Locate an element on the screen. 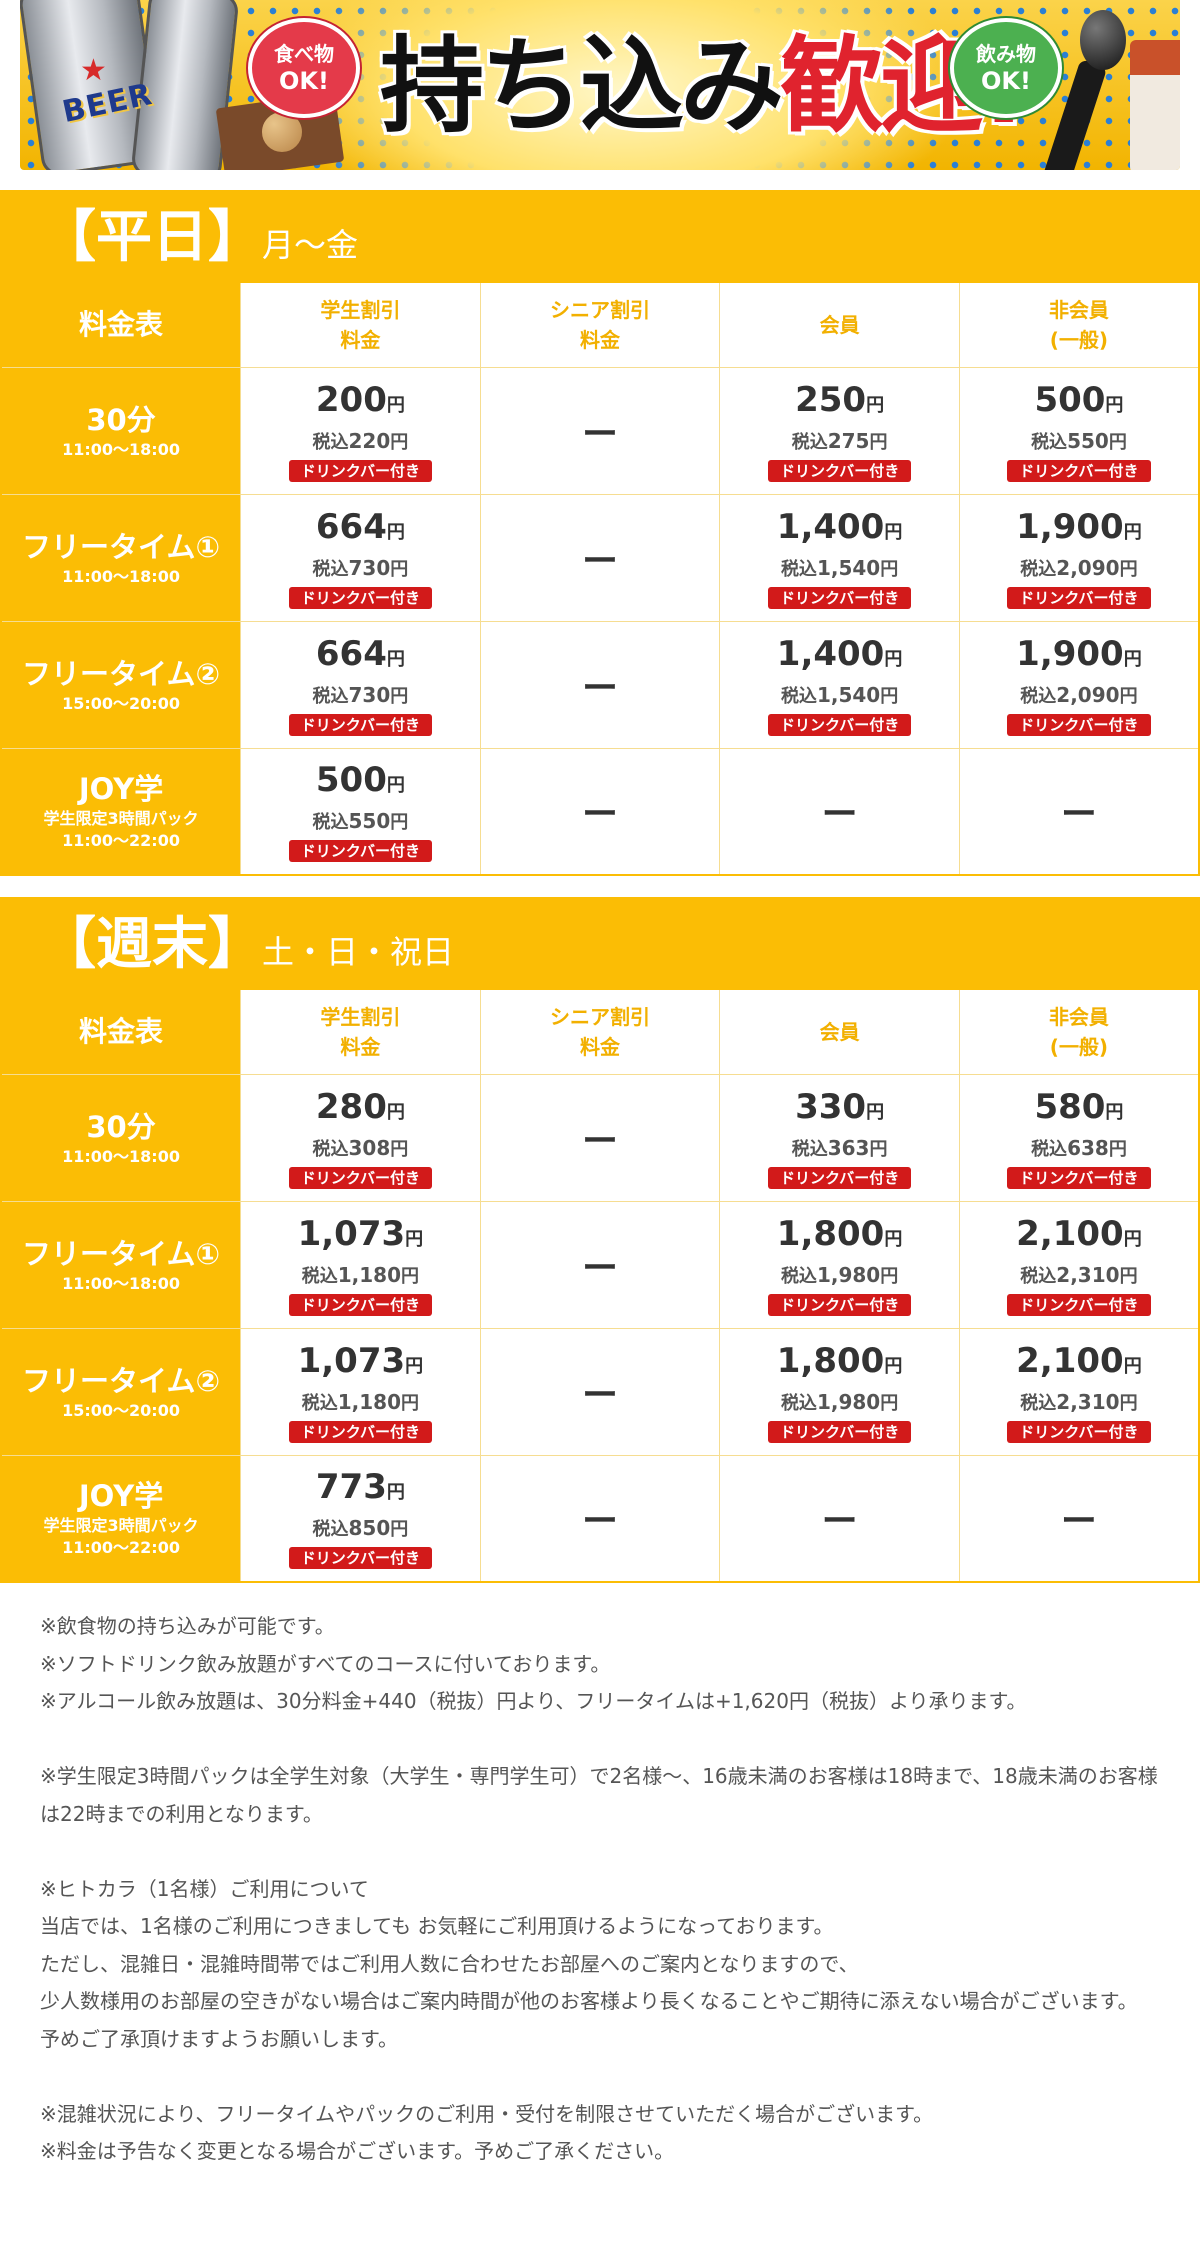  price-value: 1,400円 is located at coordinates (839, 530).